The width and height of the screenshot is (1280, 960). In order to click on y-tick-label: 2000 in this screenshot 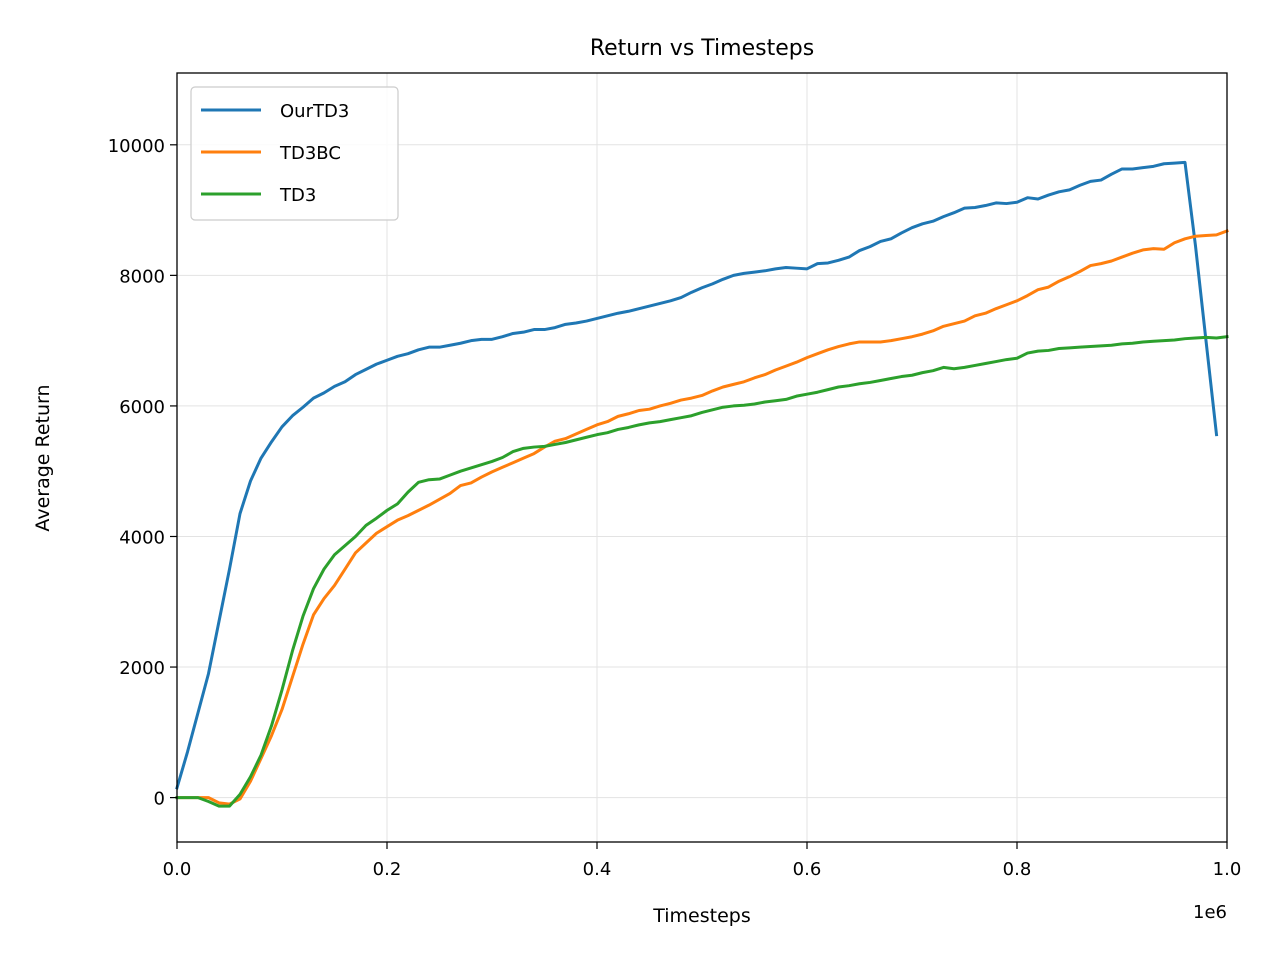, I will do `click(142, 668)`.